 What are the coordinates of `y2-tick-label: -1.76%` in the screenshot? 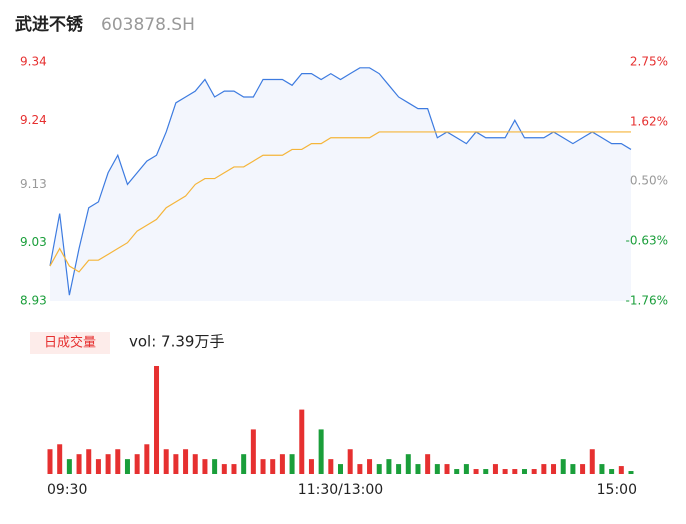 It's located at (647, 301).